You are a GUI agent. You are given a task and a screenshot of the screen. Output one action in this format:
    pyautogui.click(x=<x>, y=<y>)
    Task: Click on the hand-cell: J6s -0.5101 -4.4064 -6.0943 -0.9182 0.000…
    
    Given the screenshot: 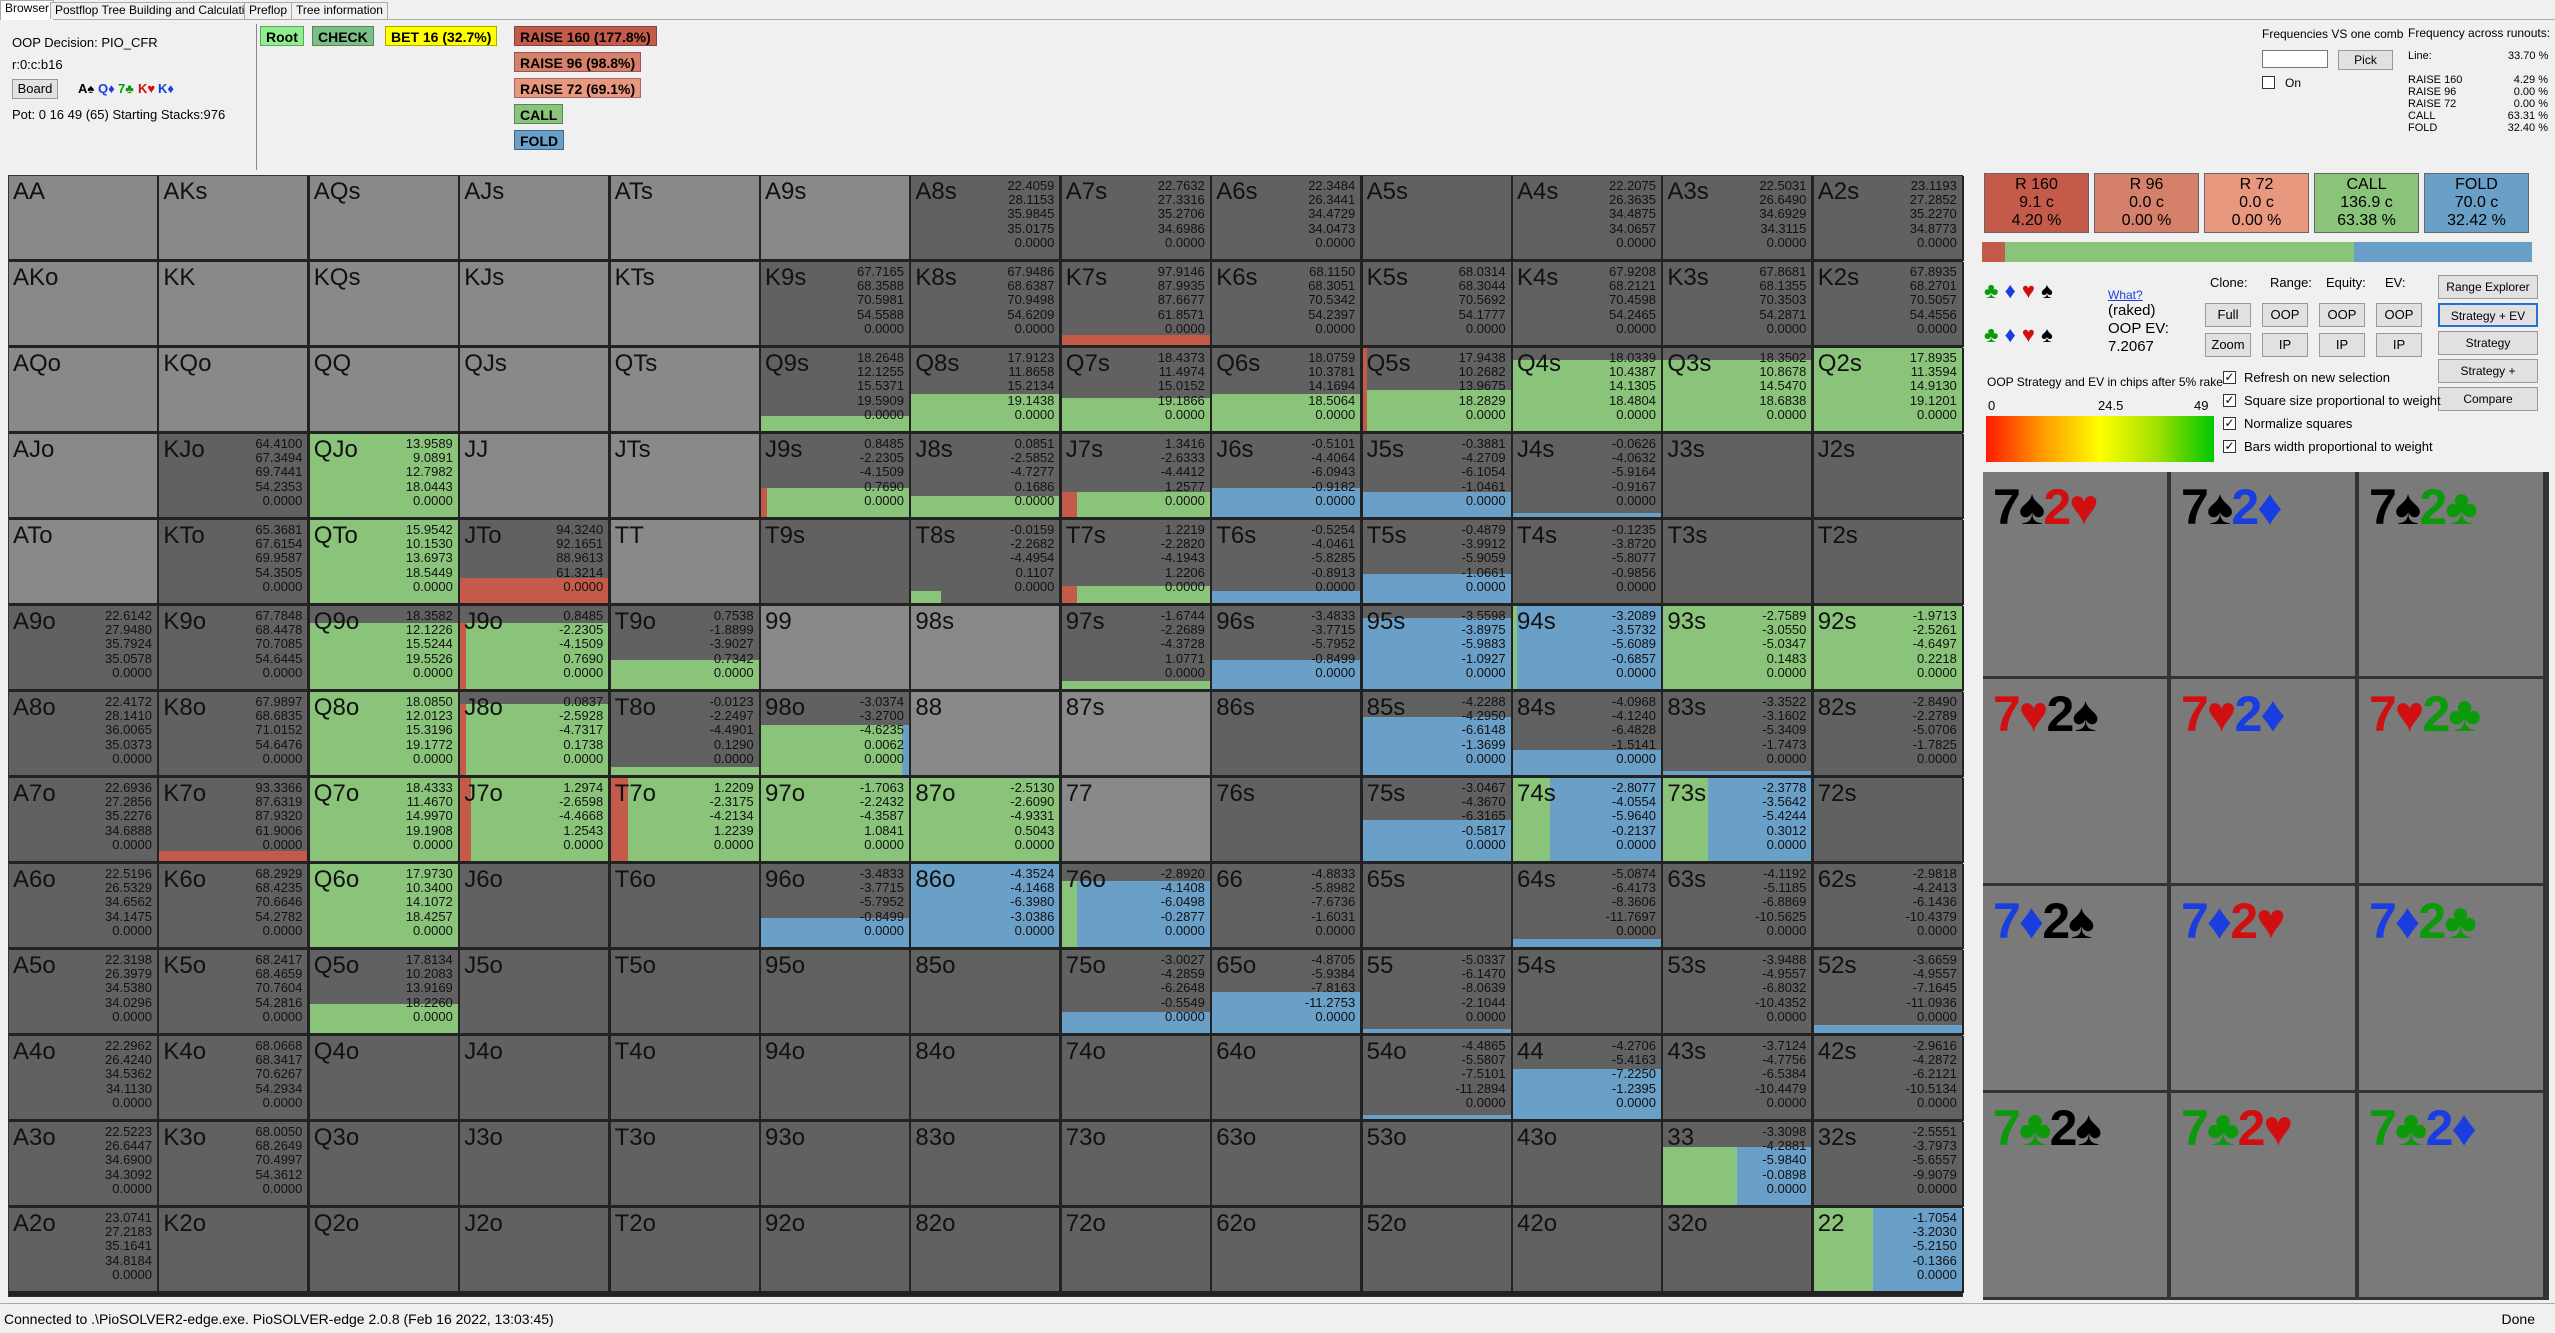 What is the action you would take?
    pyautogui.click(x=1287, y=476)
    